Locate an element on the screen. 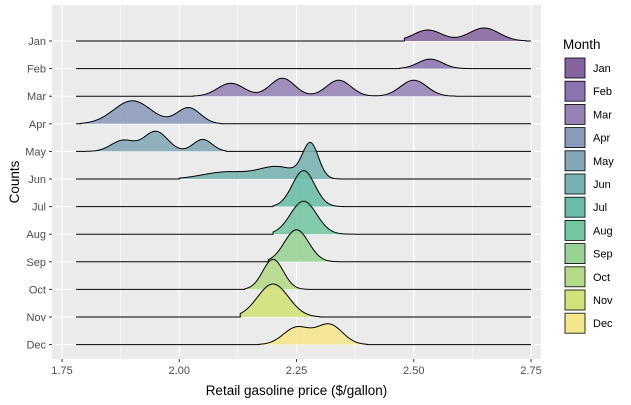  legend-label: Oct is located at coordinates (601, 278).